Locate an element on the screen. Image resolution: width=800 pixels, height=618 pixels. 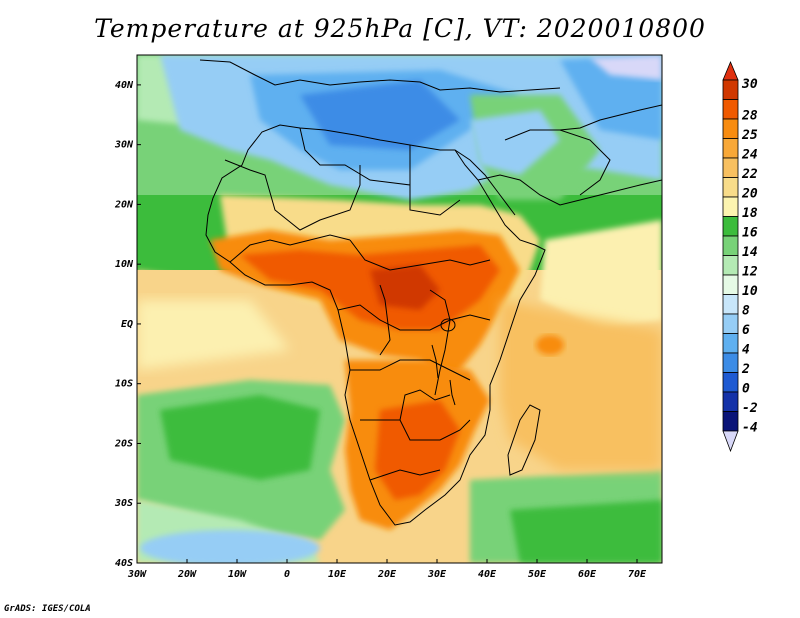
colorbar-label: -4 is located at coordinates (750, 427).